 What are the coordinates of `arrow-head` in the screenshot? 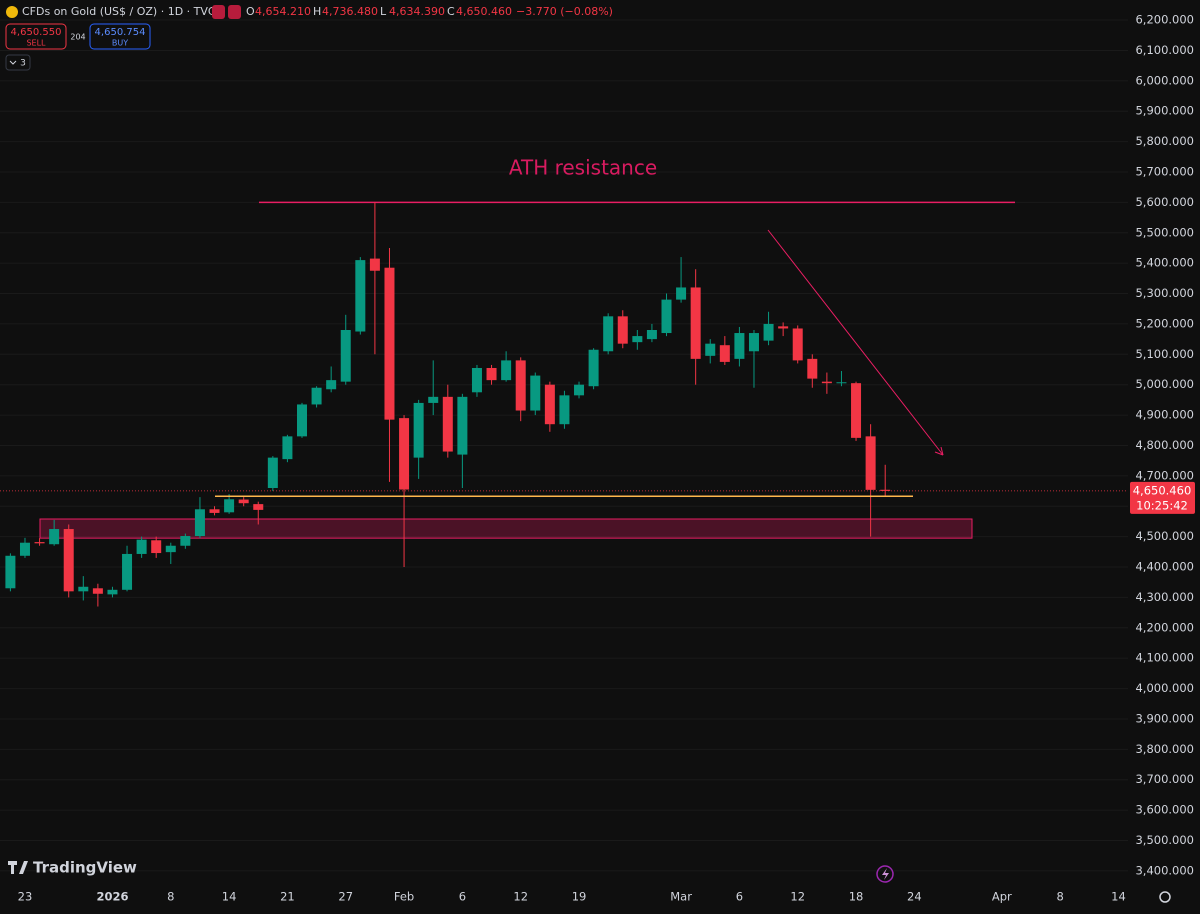 It's located at (939, 451).